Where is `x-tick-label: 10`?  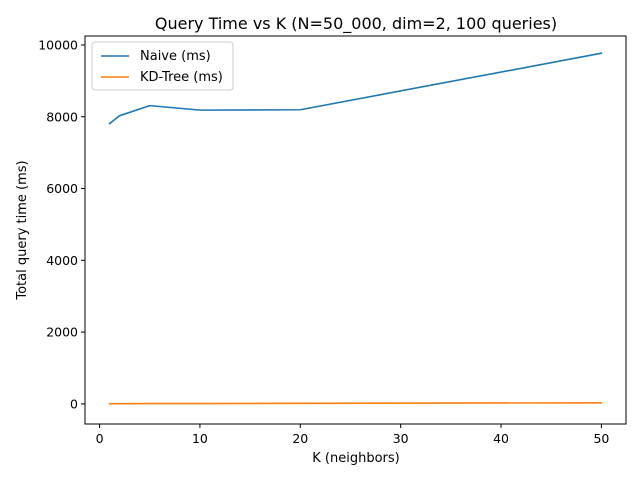 x-tick-label: 10 is located at coordinates (200, 438).